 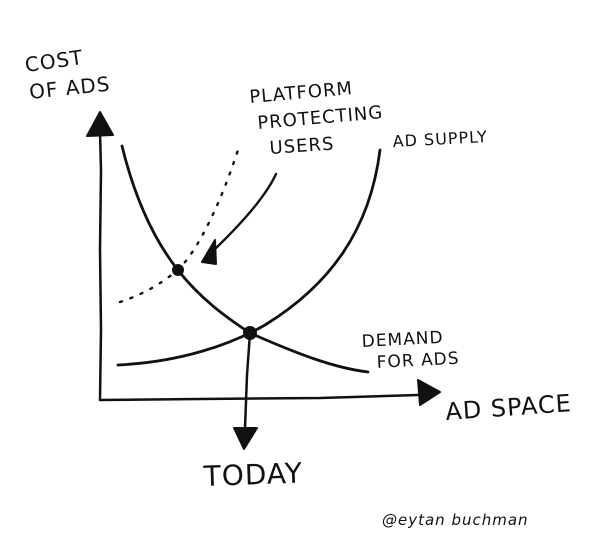 What do you see at coordinates (418, 361) in the screenshot?
I see `demand-label-line2: FOR ADS` at bounding box center [418, 361].